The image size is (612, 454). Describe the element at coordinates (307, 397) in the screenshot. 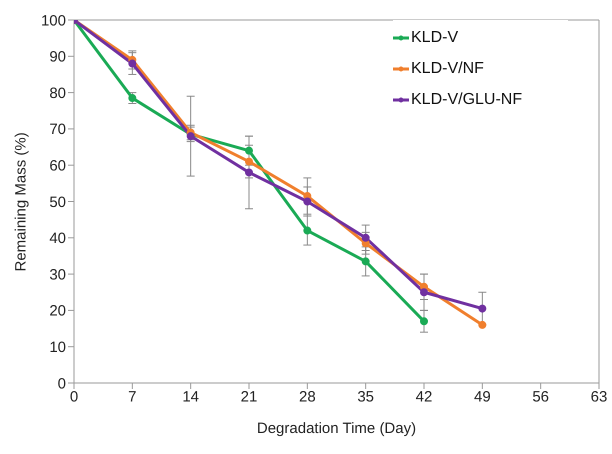

I see `x-tick-label: 28` at that location.